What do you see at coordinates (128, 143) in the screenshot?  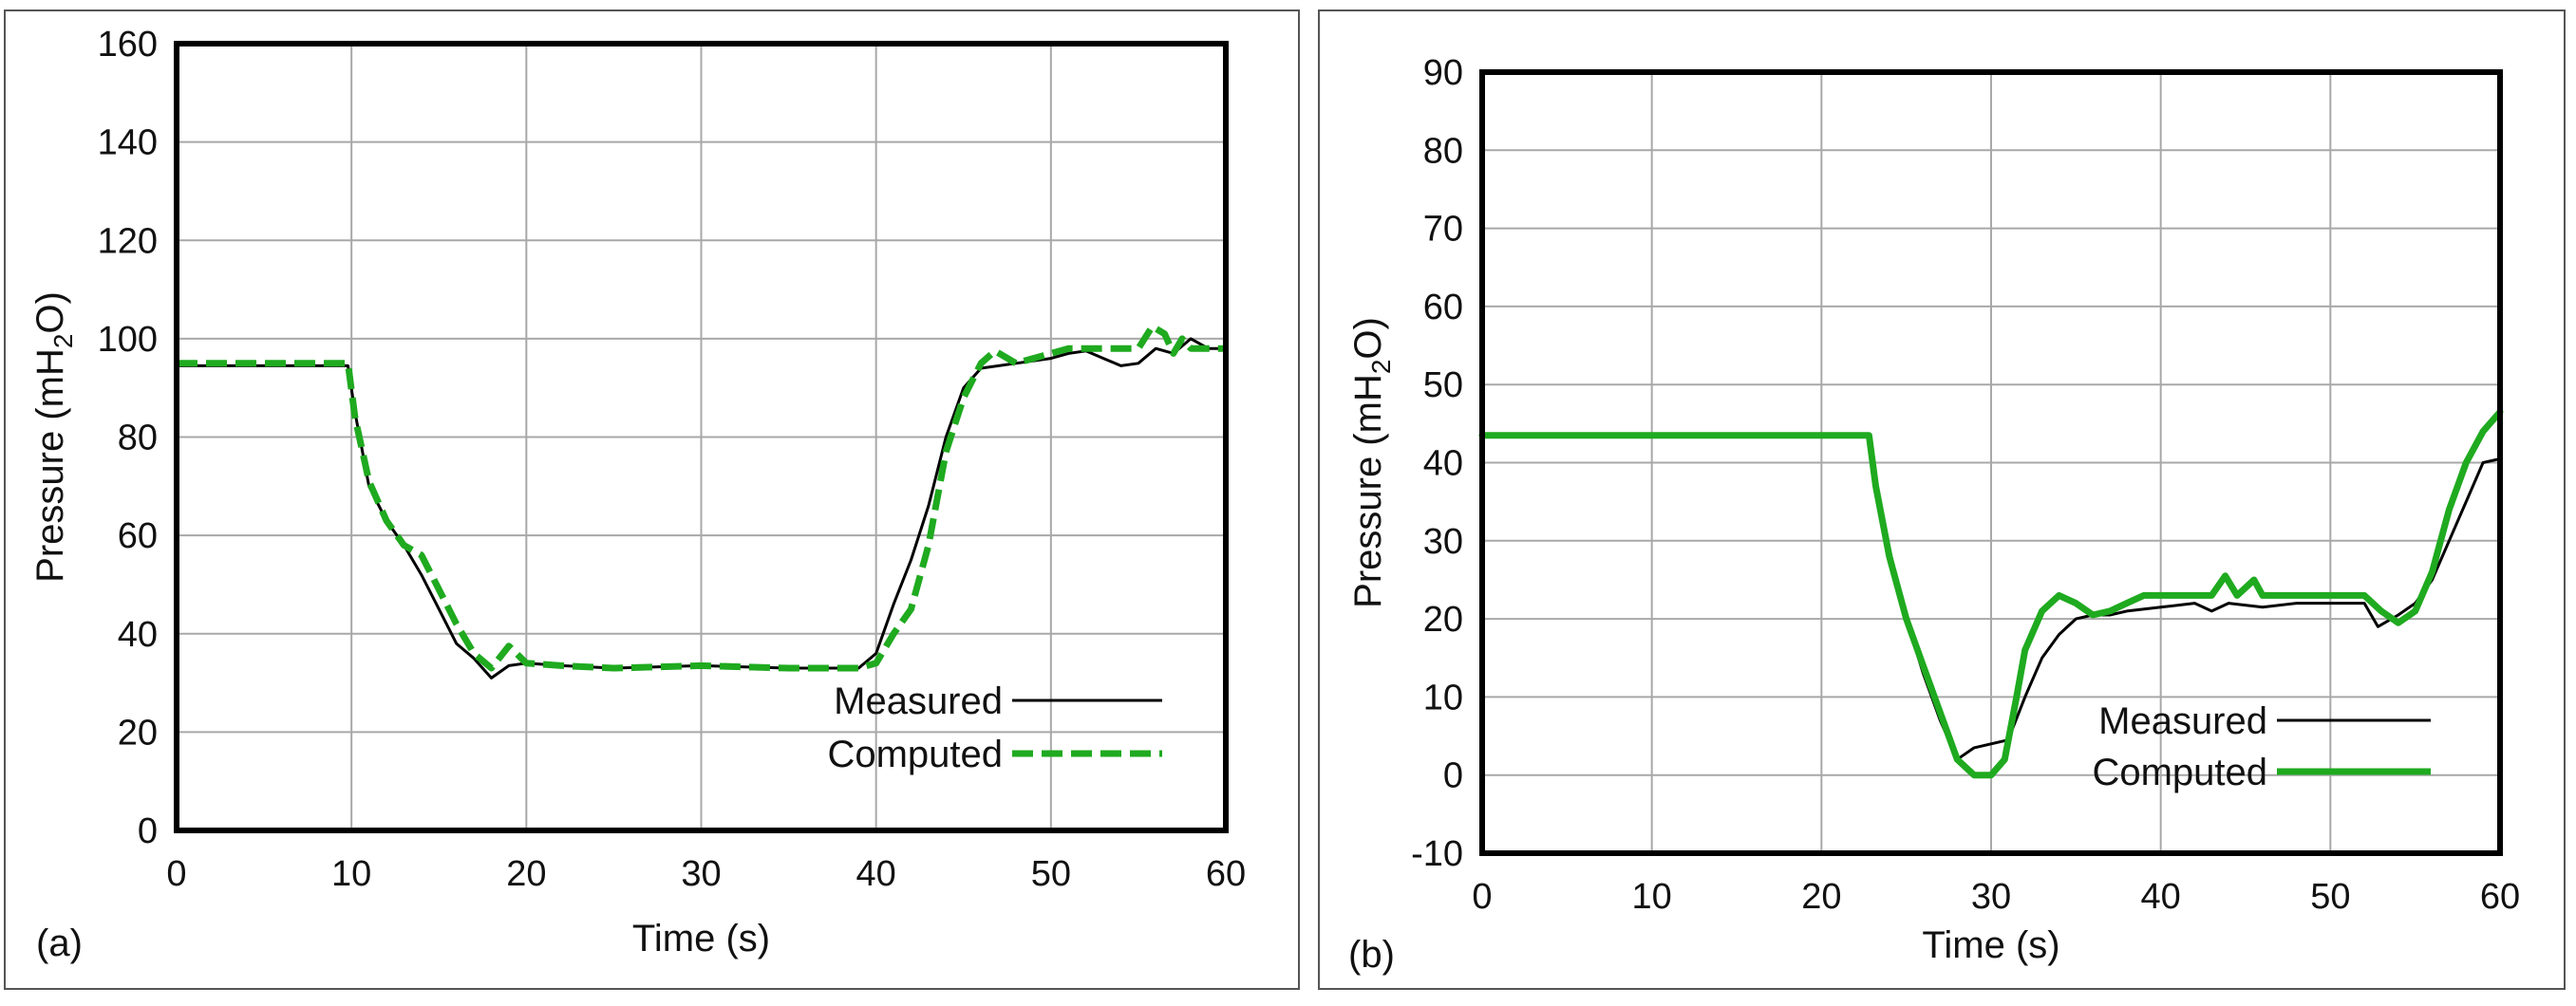 I see `y-tick-label: 140` at bounding box center [128, 143].